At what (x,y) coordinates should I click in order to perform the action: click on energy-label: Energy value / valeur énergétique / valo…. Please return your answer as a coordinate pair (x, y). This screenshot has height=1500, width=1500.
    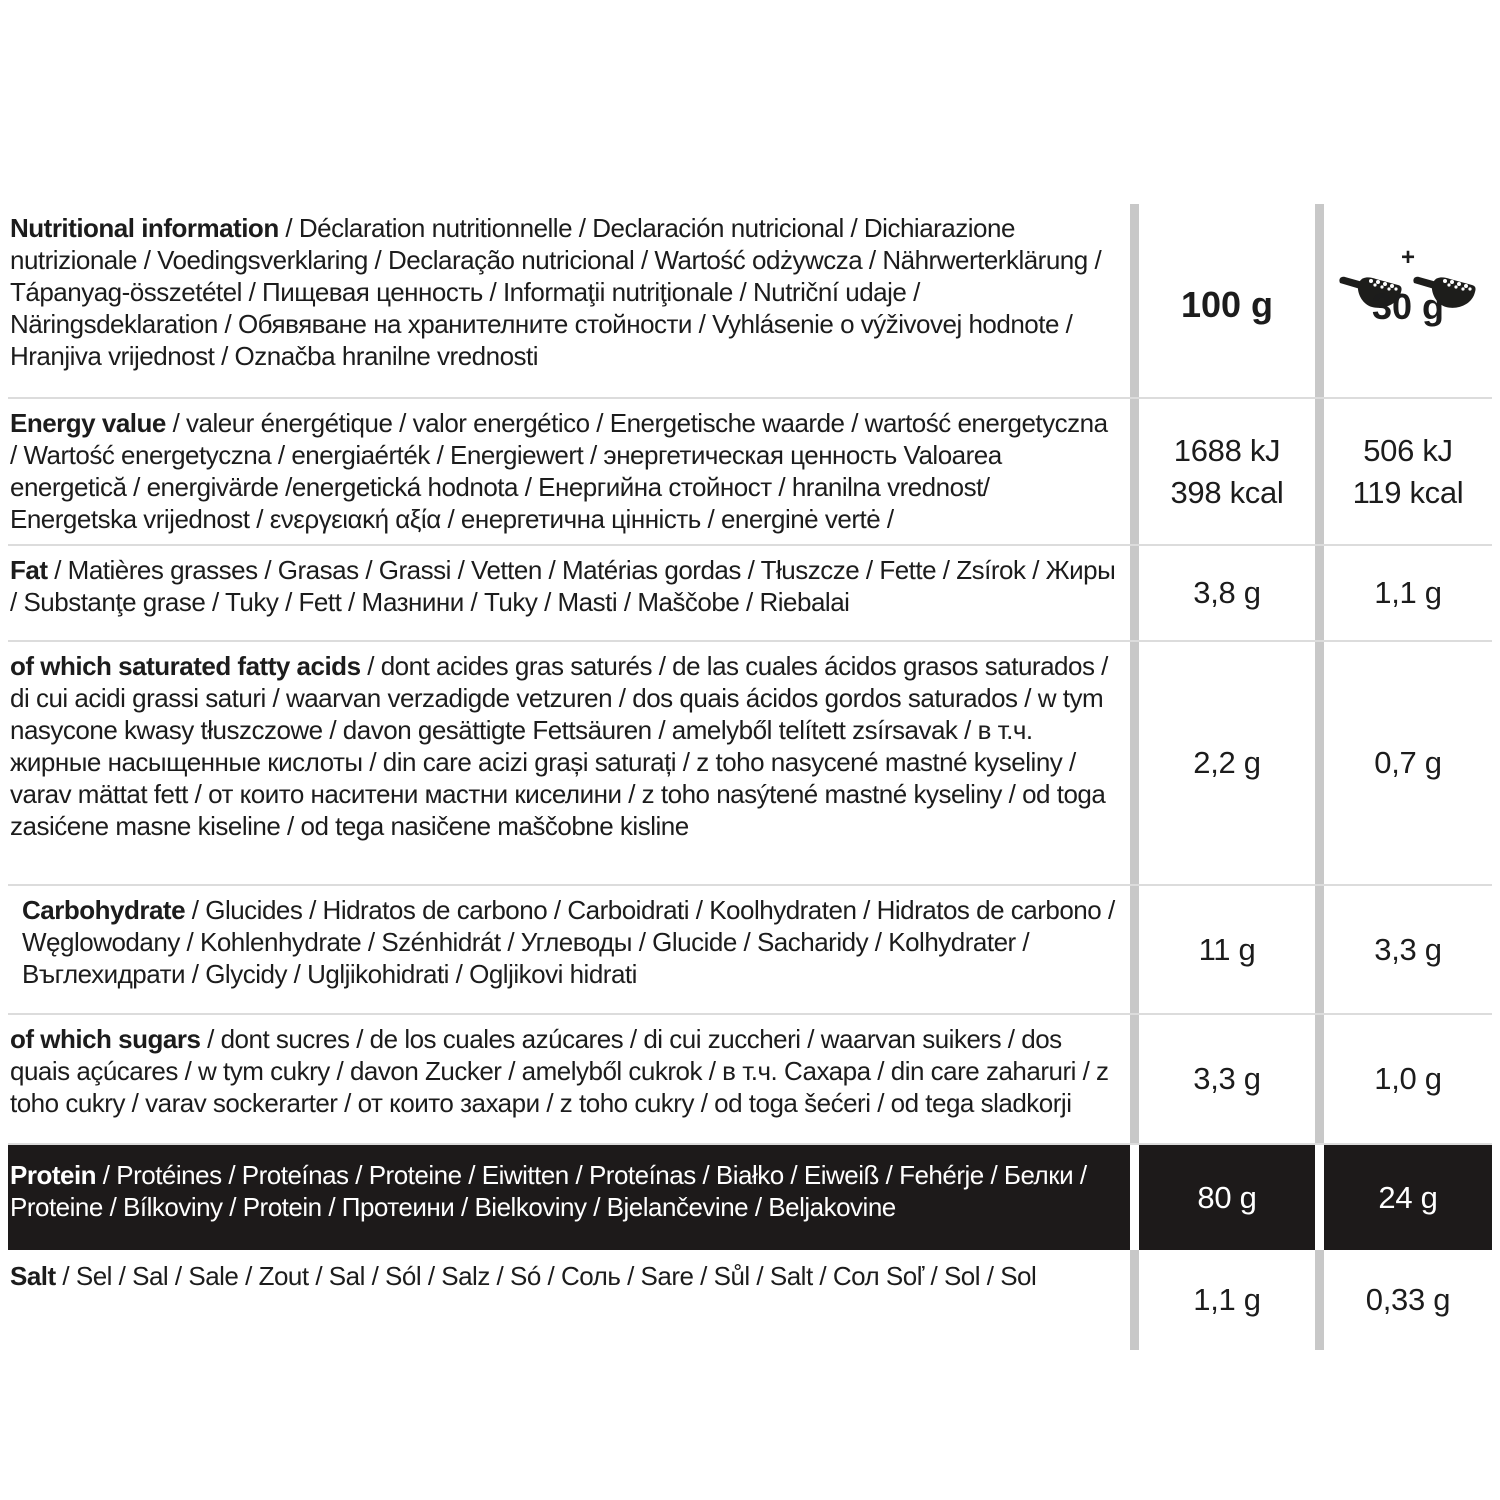
    Looking at the image, I should click on (569, 471).